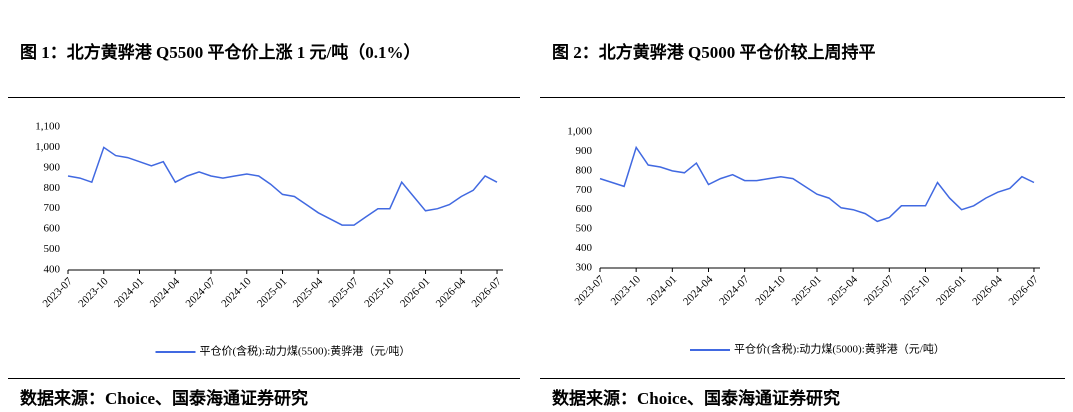  I want to click on y-tick-label: 1,100, so click(47, 127).